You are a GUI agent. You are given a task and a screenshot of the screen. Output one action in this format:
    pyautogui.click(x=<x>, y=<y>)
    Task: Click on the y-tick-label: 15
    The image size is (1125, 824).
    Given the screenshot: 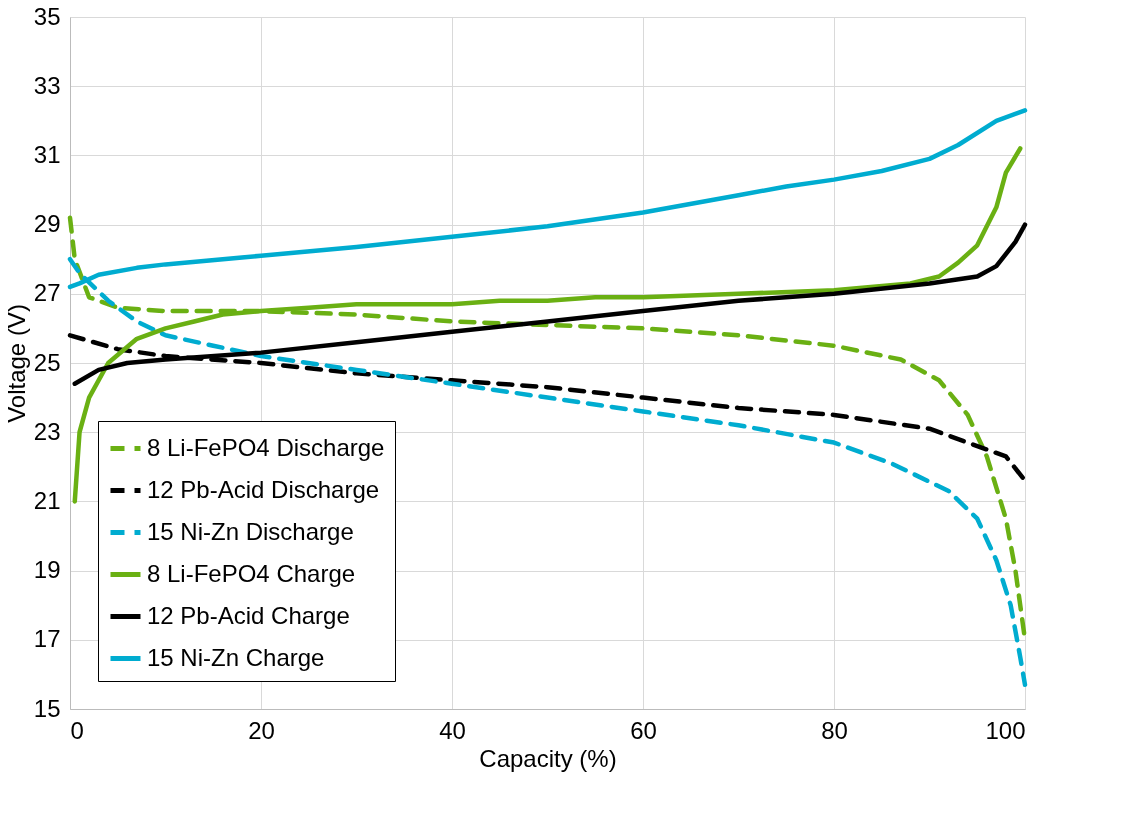 What is the action you would take?
    pyautogui.click(x=47, y=708)
    